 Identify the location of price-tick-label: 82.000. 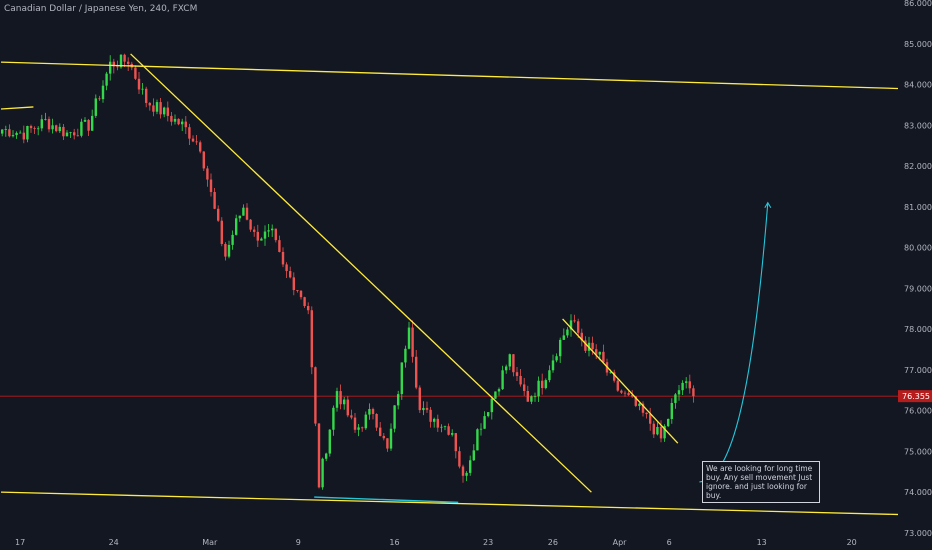
(918, 166).